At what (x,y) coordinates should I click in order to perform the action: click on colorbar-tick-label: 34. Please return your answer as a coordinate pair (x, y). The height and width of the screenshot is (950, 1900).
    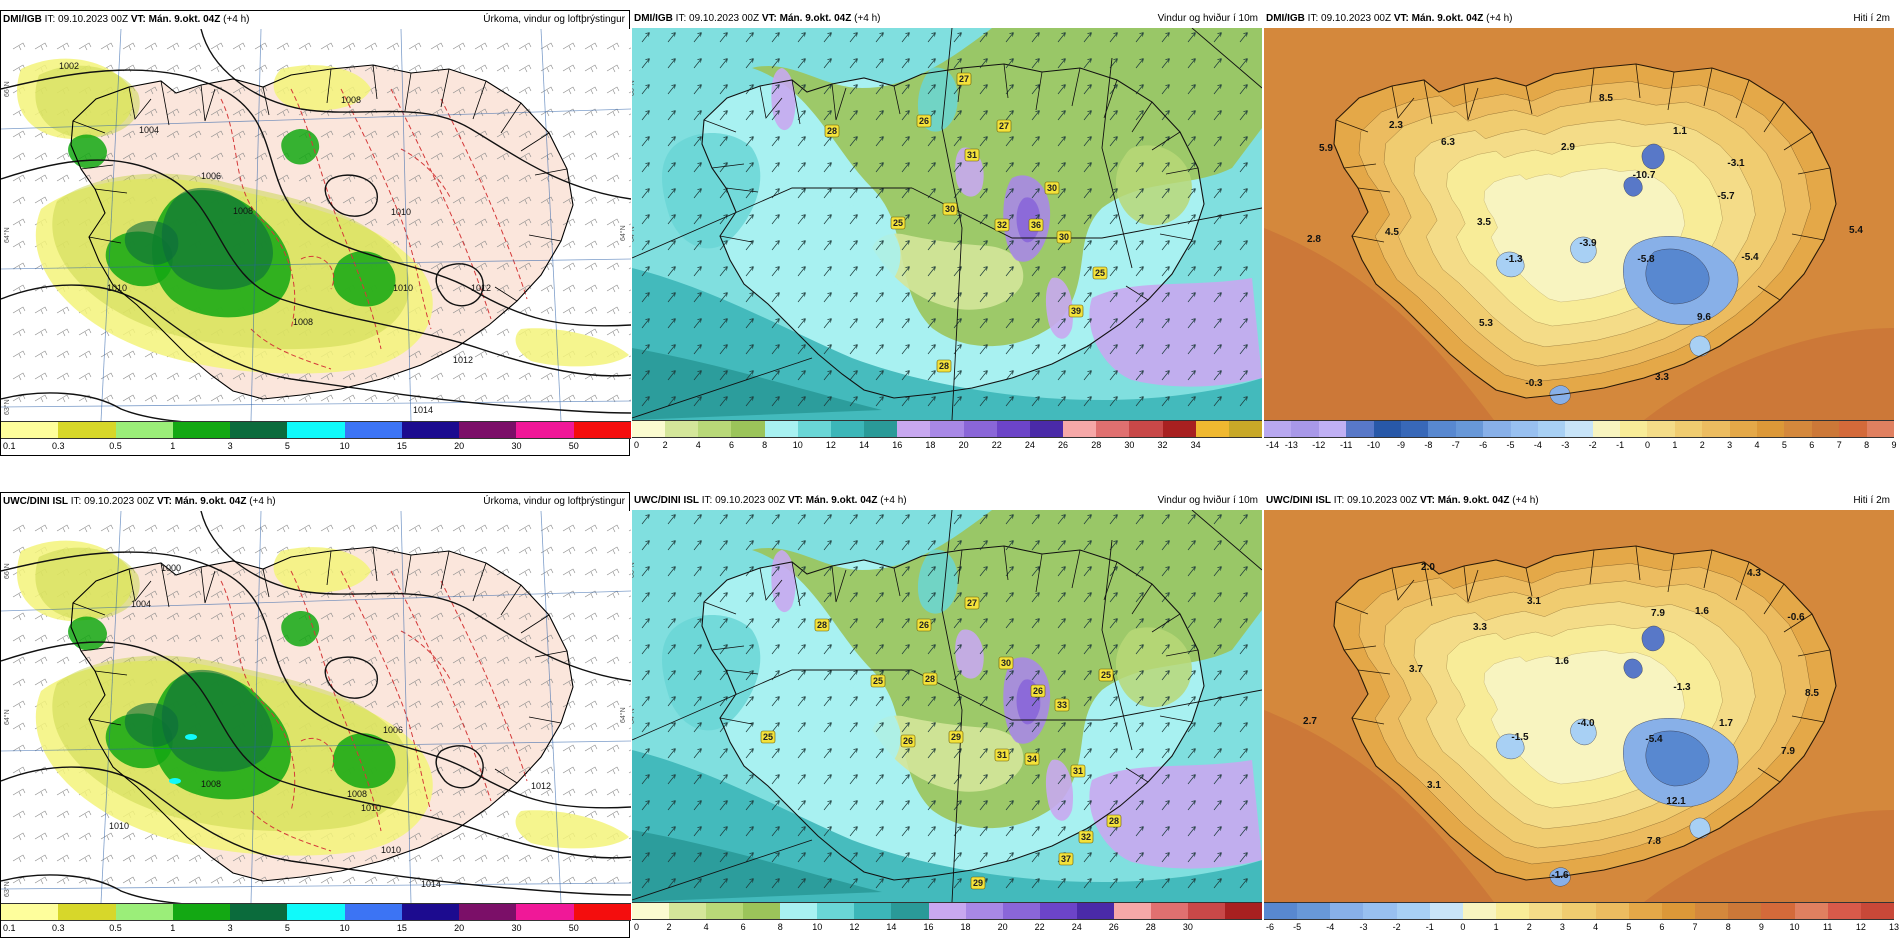
    Looking at the image, I should click on (1195, 445).